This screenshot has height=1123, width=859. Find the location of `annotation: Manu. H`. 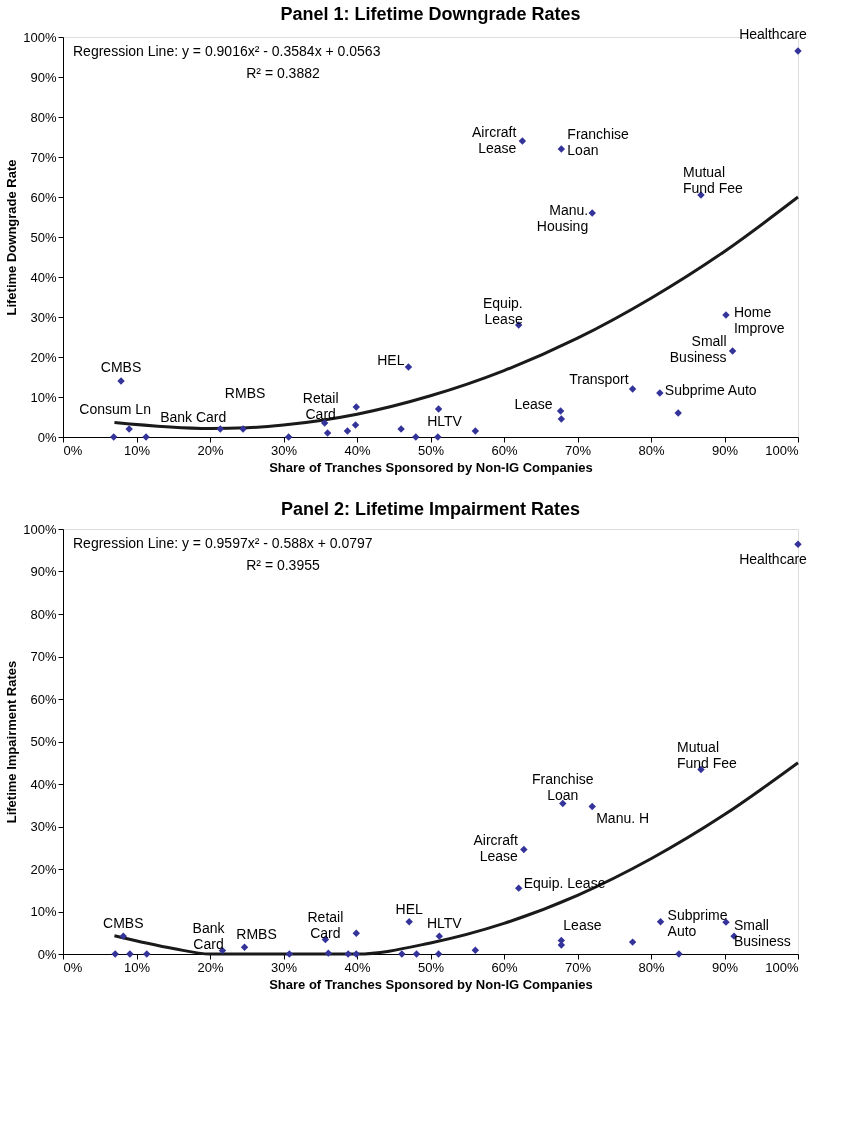

annotation: Manu. H is located at coordinates (623, 817).